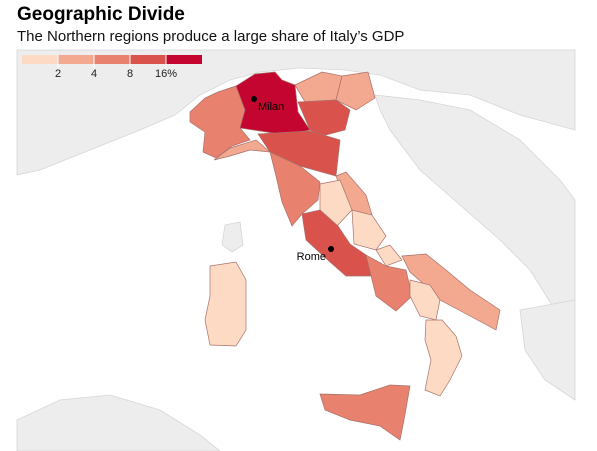 This screenshot has width=597, height=451. Describe the element at coordinates (101, 14) in the screenshot. I see `title: Geographic Divide` at that location.